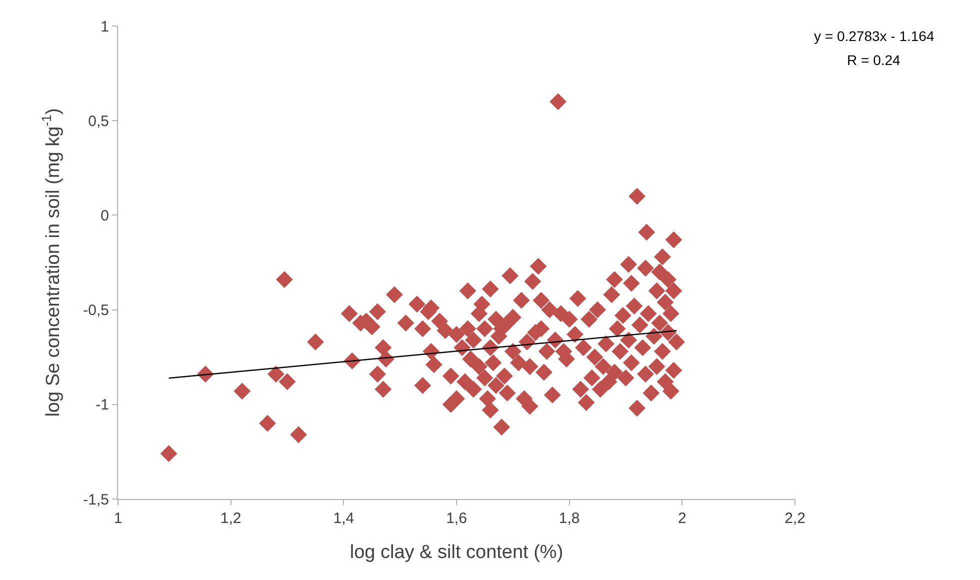  What do you see at coordinates (104, 215) in the screenshot?
I see `y-tick-label: 0` at bounding box center [104, 215].